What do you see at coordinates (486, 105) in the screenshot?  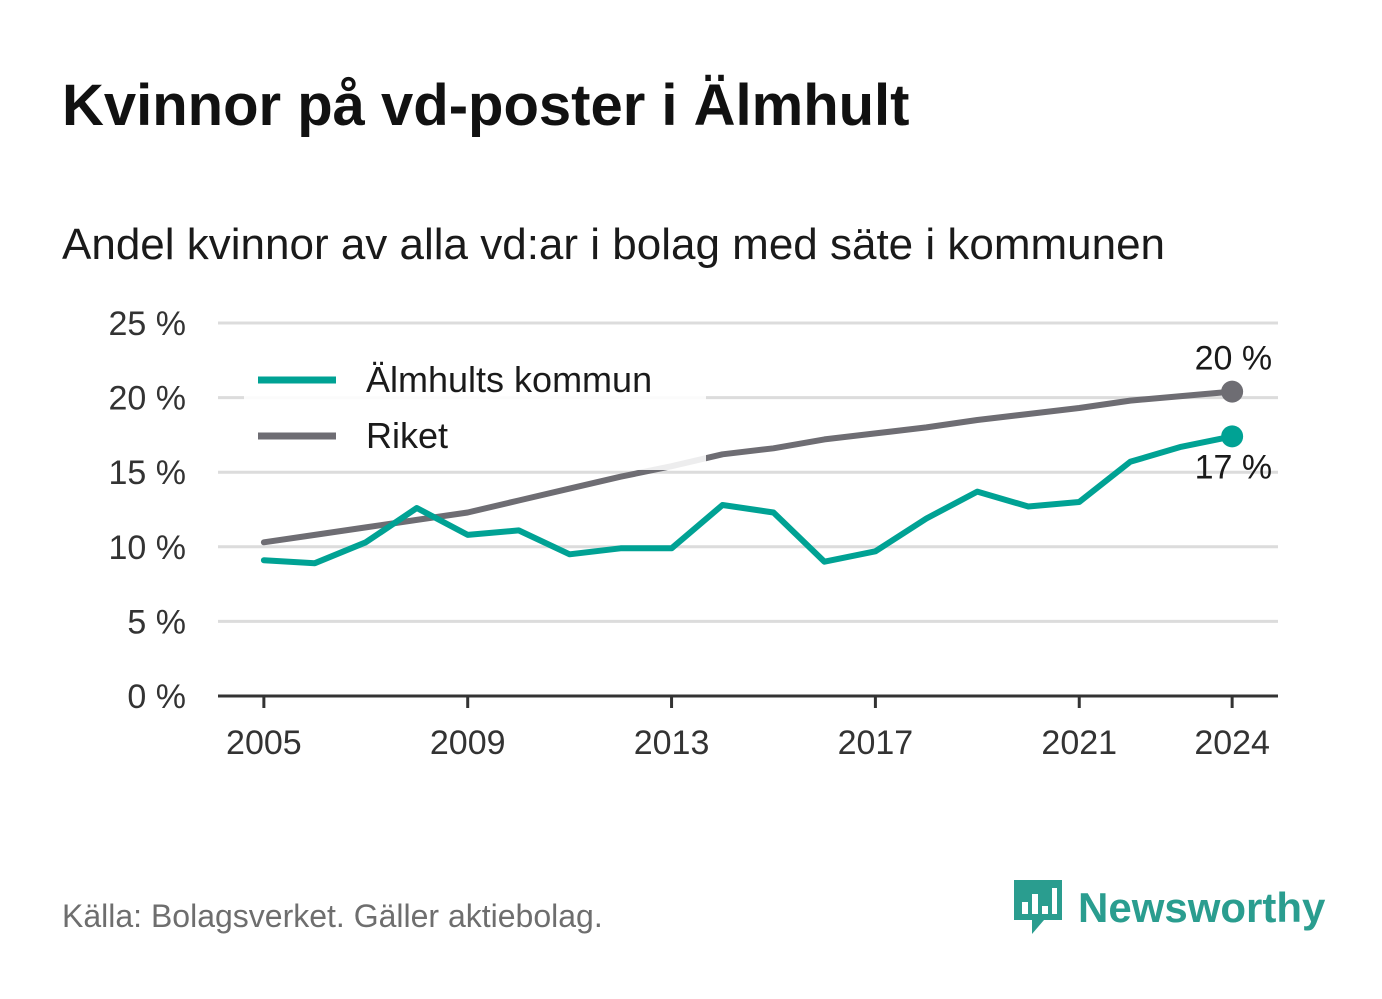 I see `chart-title: Kvinnor på vd-poster i Älmhult` at bounding box center [486, 105].